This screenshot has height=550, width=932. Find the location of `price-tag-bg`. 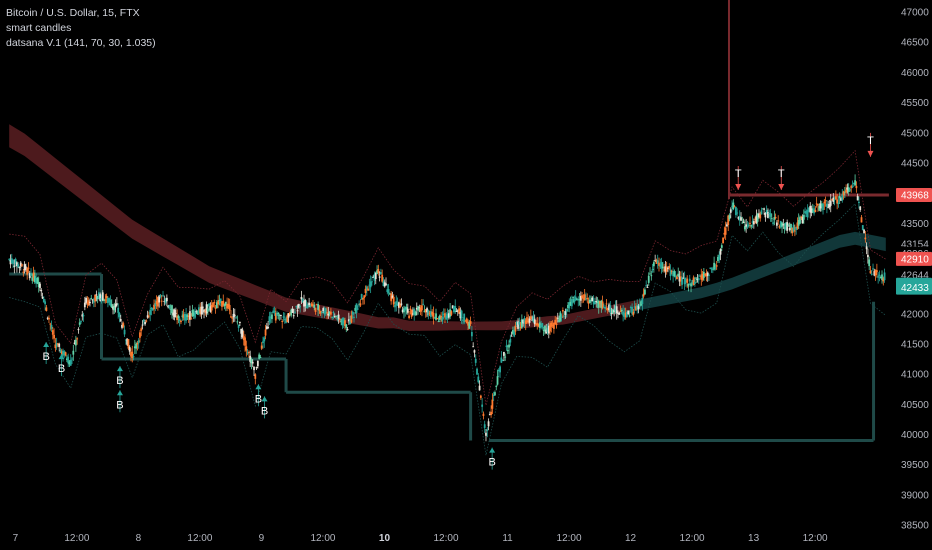

price-tag-bg is located at coordinates (914, 258).